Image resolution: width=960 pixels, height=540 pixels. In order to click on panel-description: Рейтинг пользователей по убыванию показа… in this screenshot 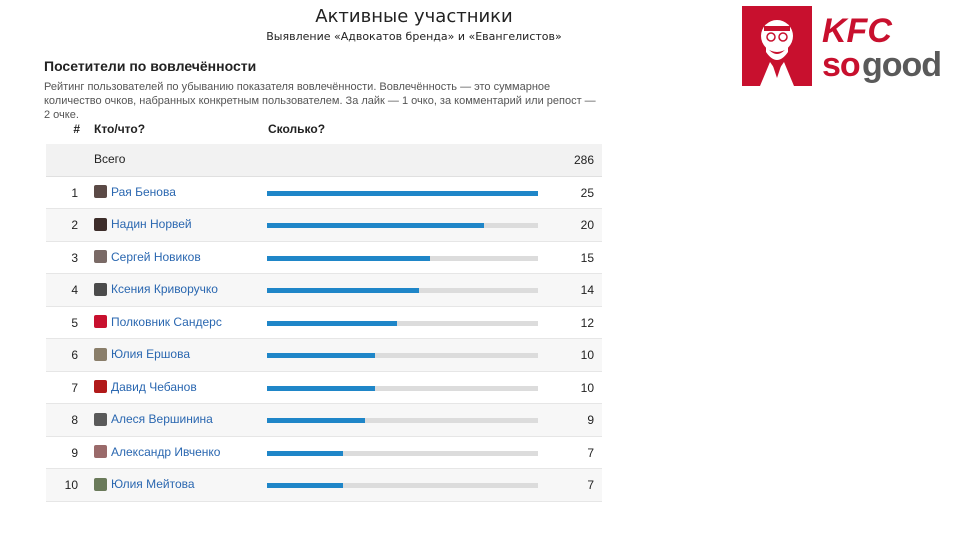, I will do `click(320, 101)`.